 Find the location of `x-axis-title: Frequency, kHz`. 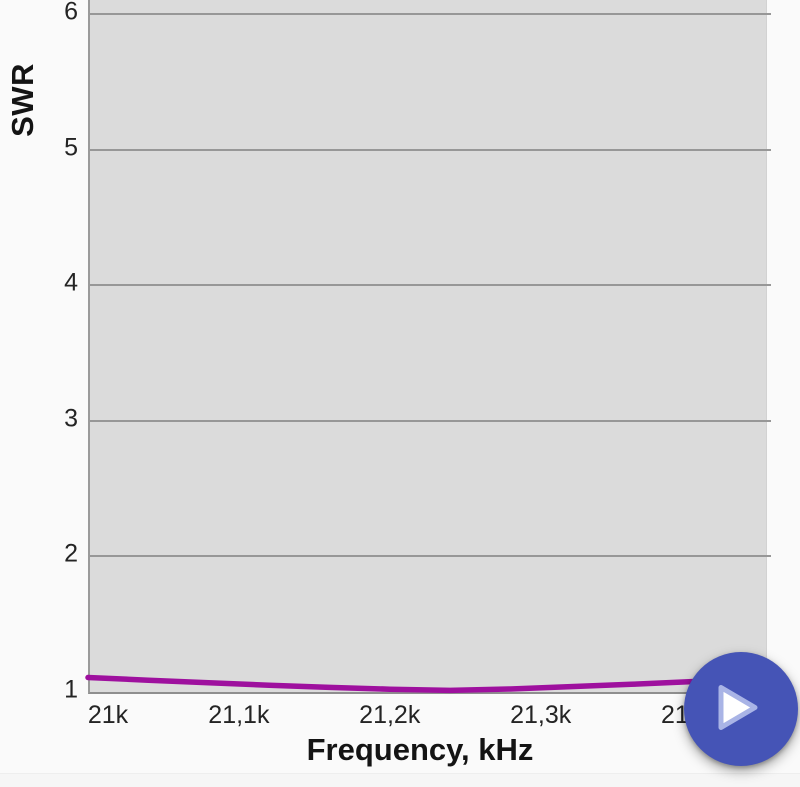

x-axis-title: Frequency, kHz is located at coordinates (420, 749).